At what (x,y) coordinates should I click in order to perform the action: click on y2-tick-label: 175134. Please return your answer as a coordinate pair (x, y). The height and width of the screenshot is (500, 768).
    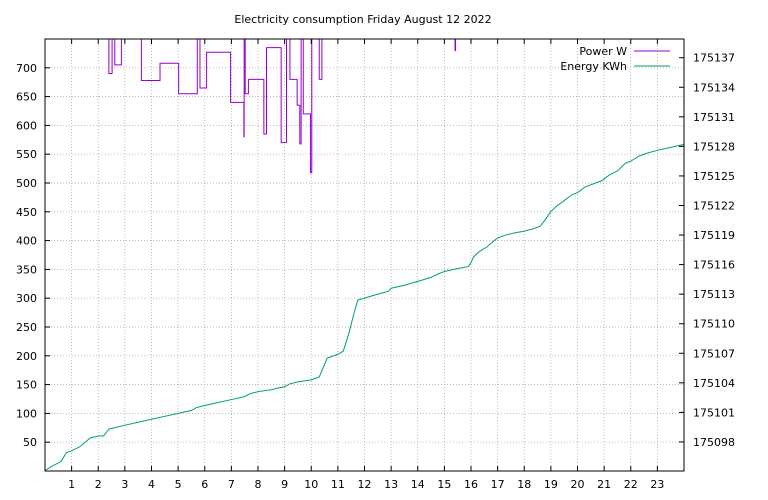
    Looking at the image, I should click on (714, 87).